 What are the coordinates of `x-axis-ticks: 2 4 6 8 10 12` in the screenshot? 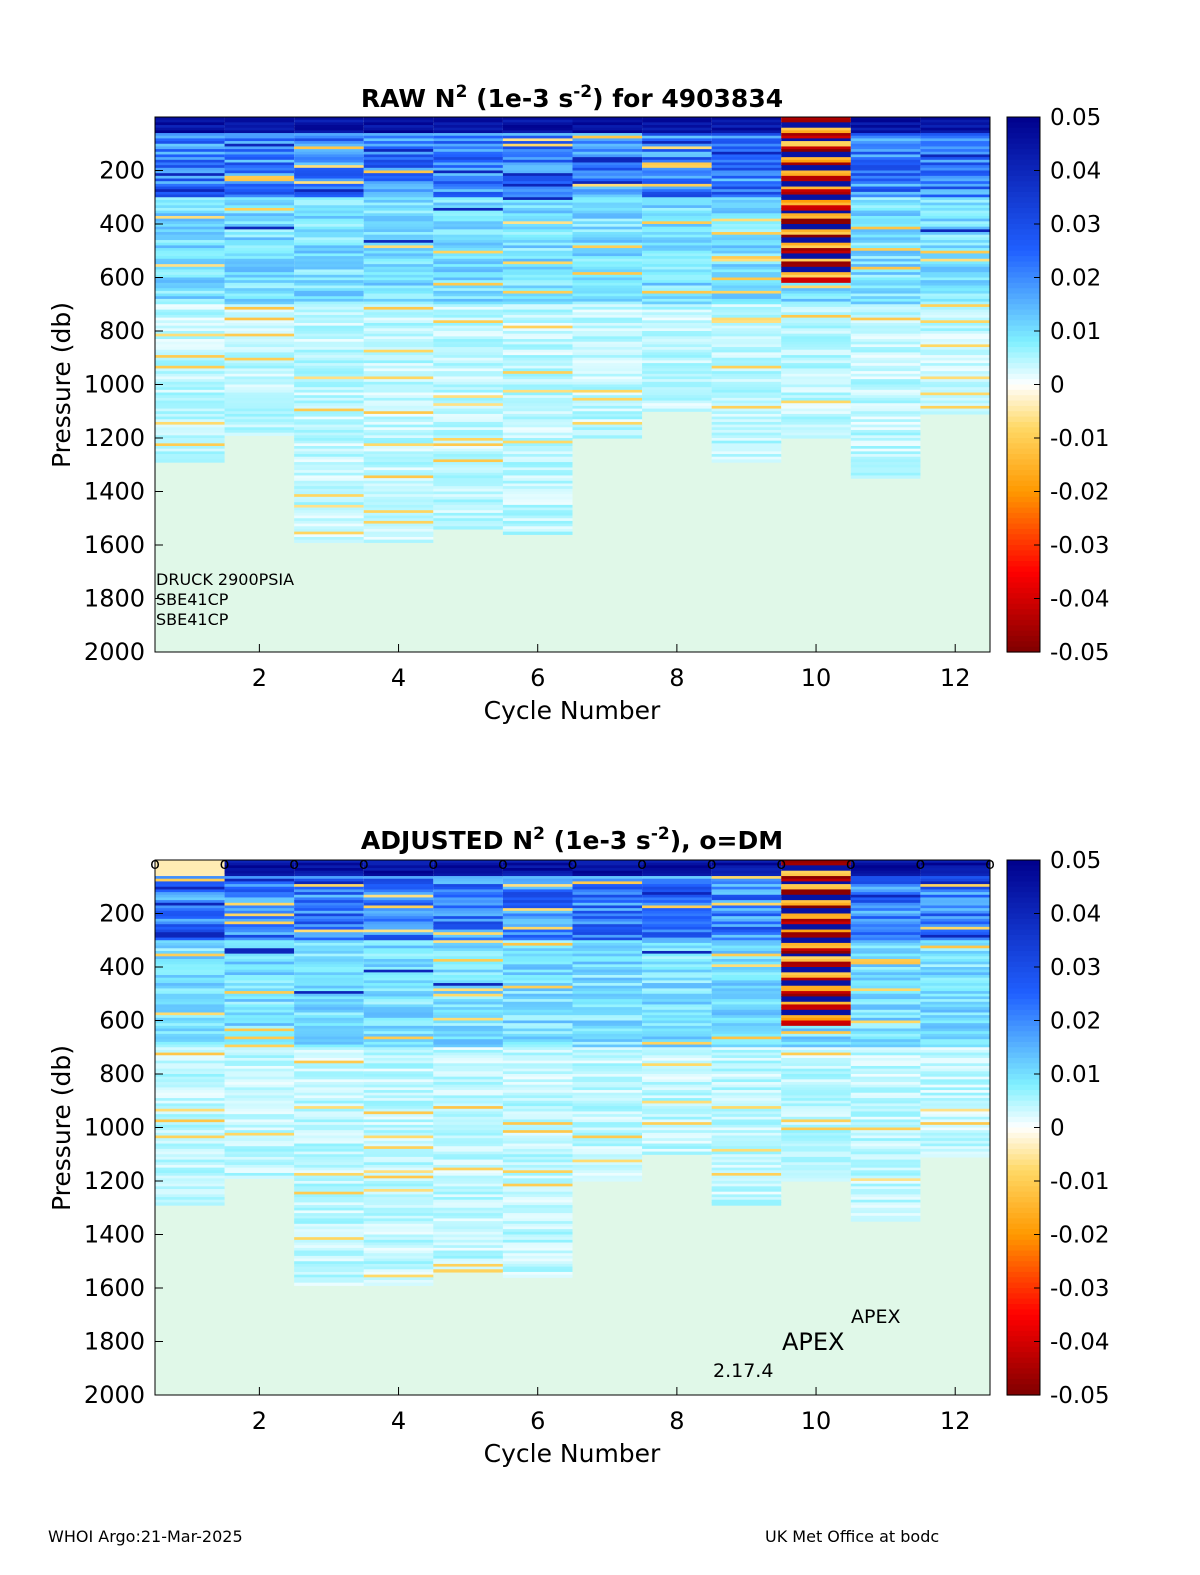 It's located at (611, 1411).